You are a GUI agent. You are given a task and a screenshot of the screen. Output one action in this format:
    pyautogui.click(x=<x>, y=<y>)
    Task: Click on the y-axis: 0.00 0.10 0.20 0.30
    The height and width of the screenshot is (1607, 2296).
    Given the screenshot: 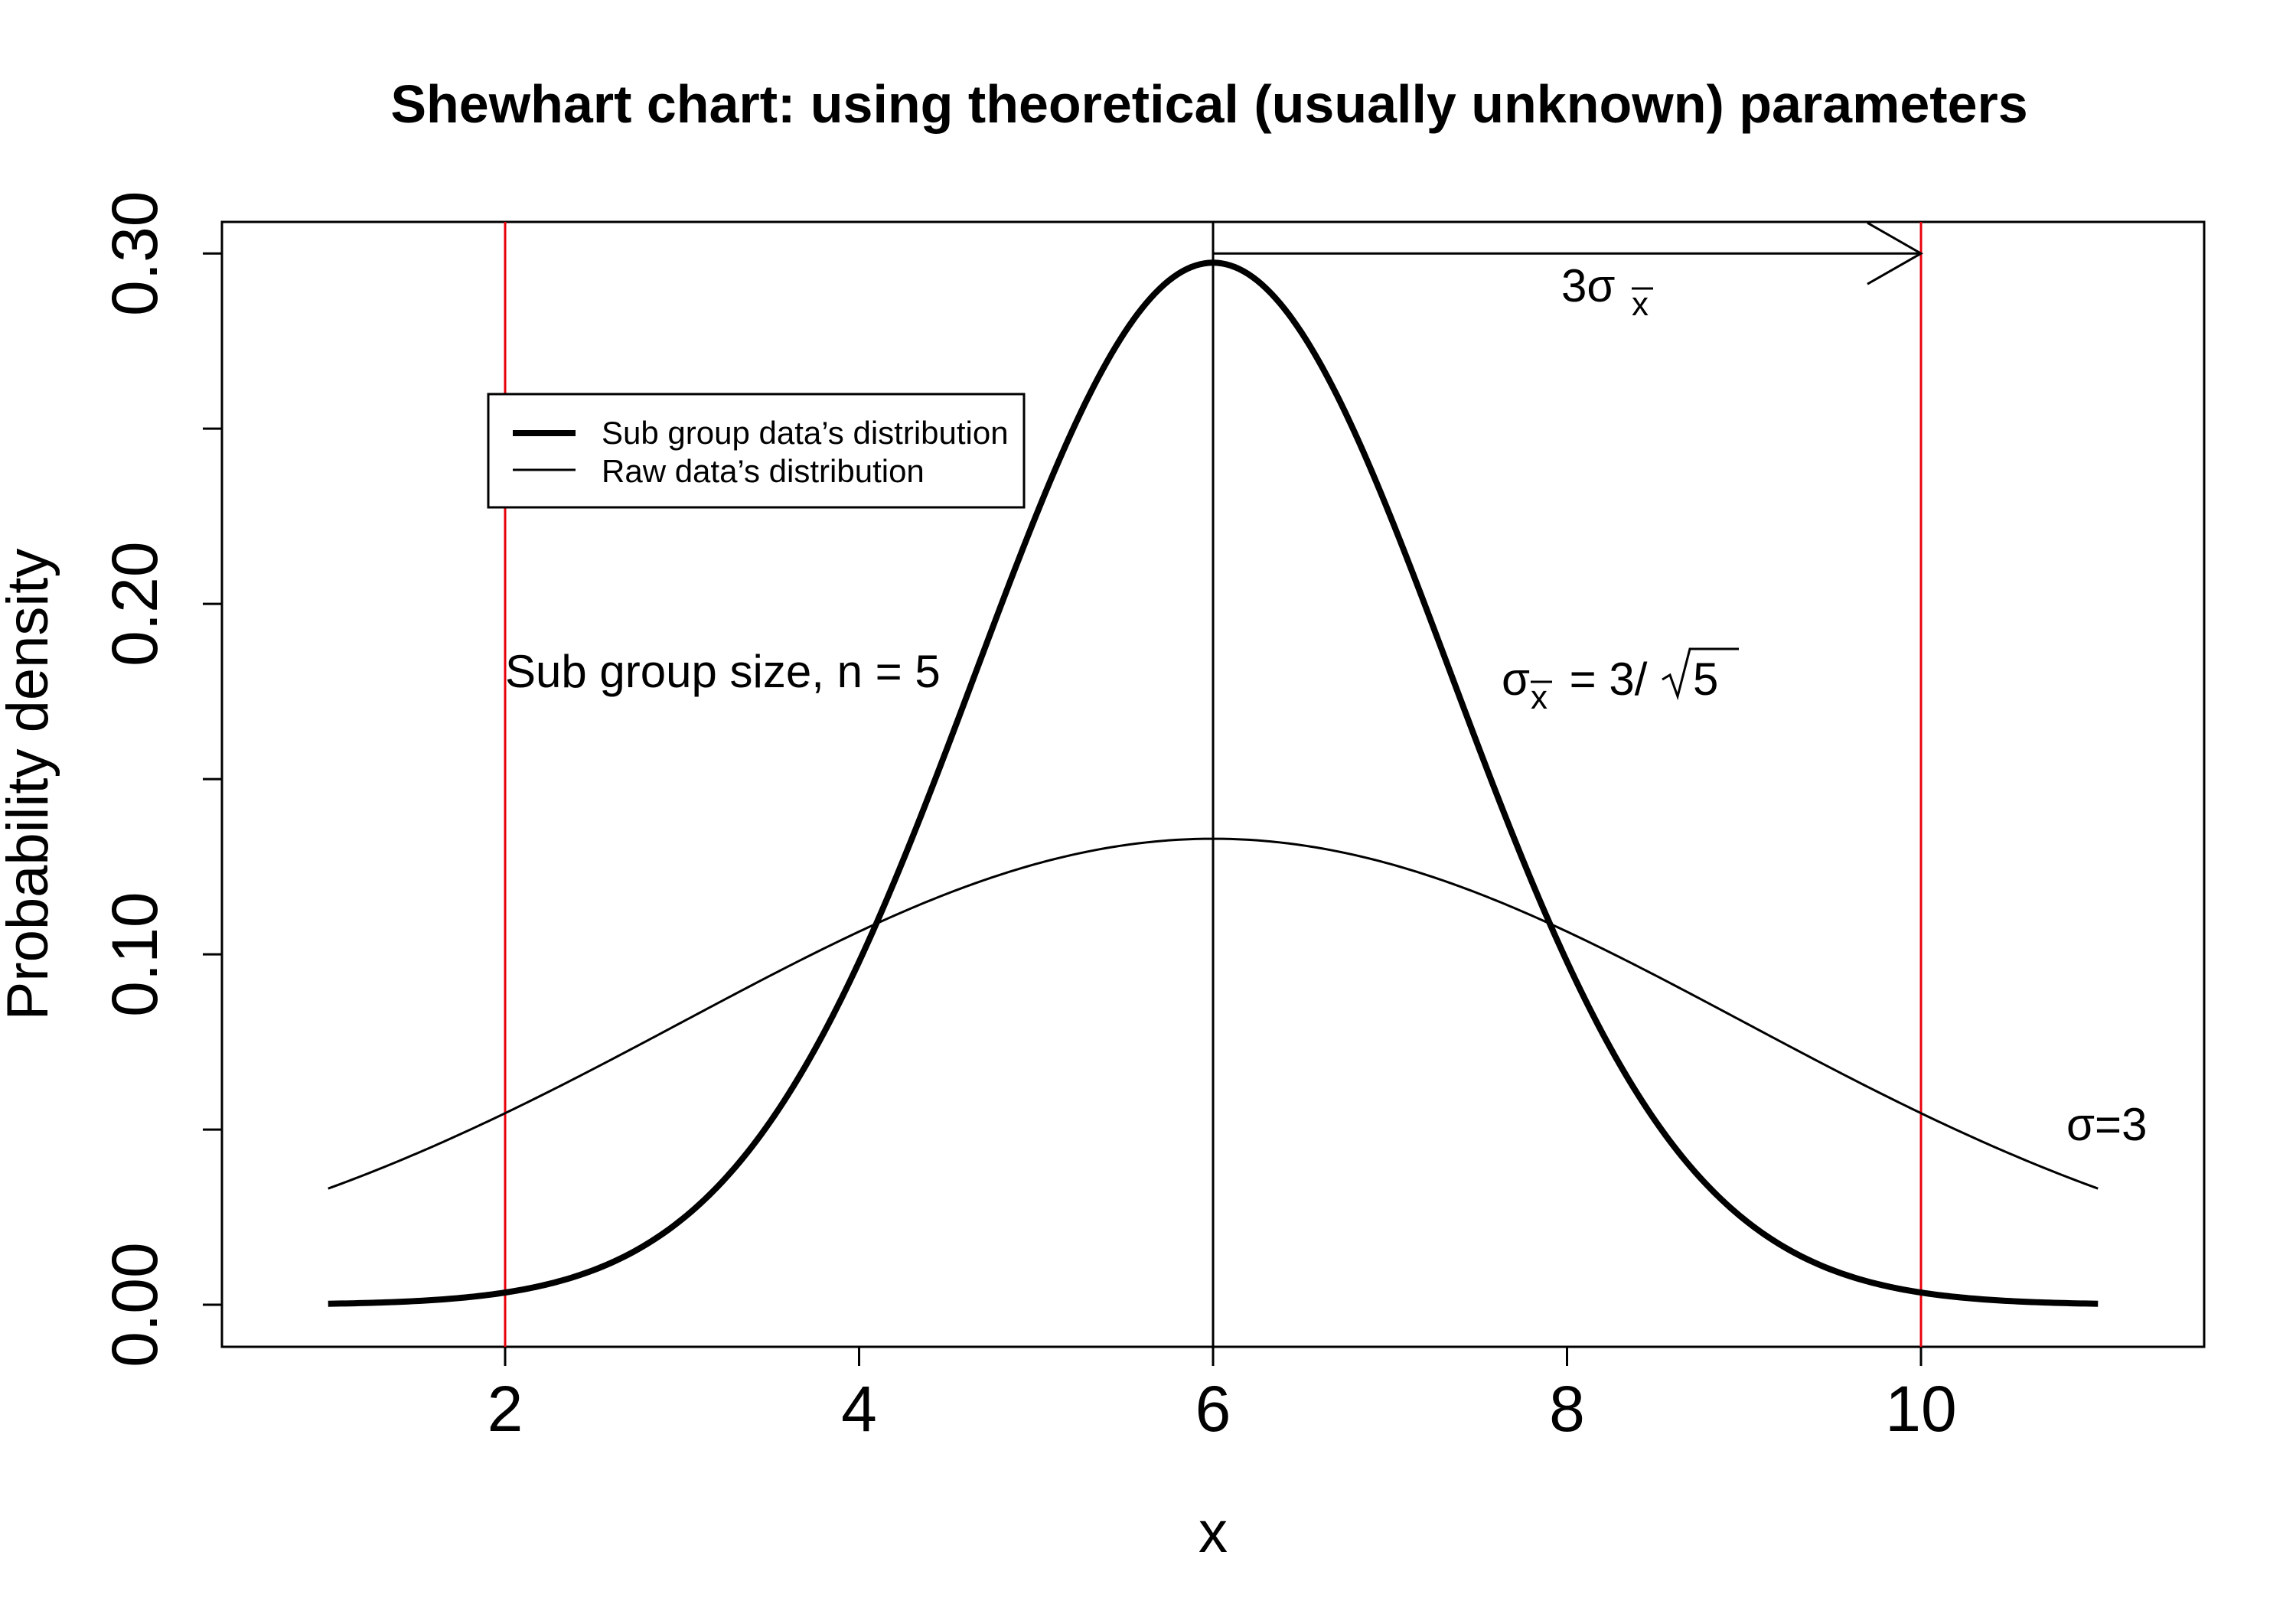 What is the action you would take?
    pyautogui.click(x=160, y=779)
    